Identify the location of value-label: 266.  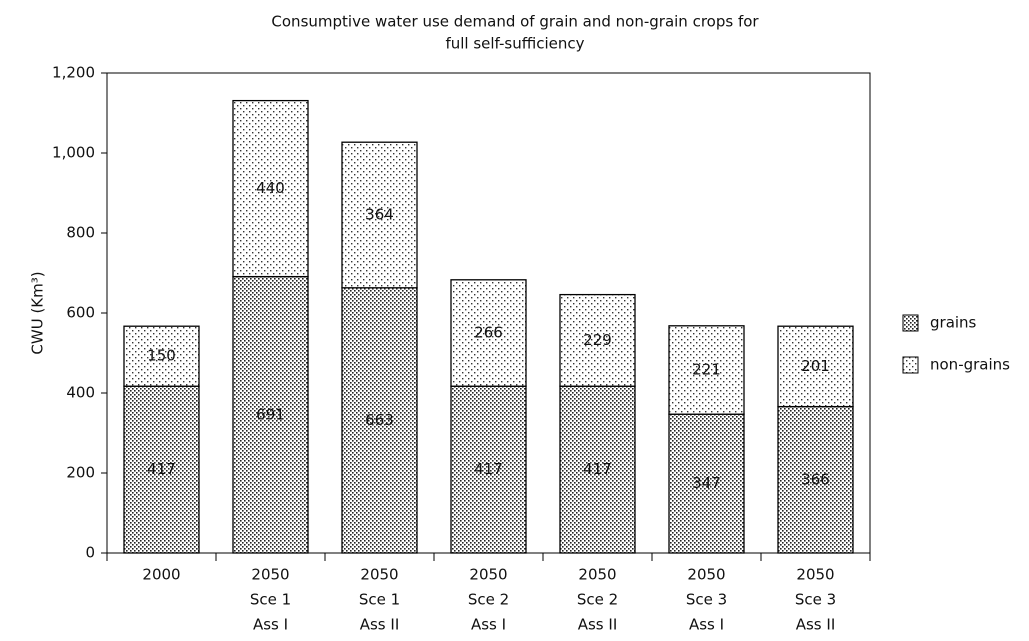
(488, 333).